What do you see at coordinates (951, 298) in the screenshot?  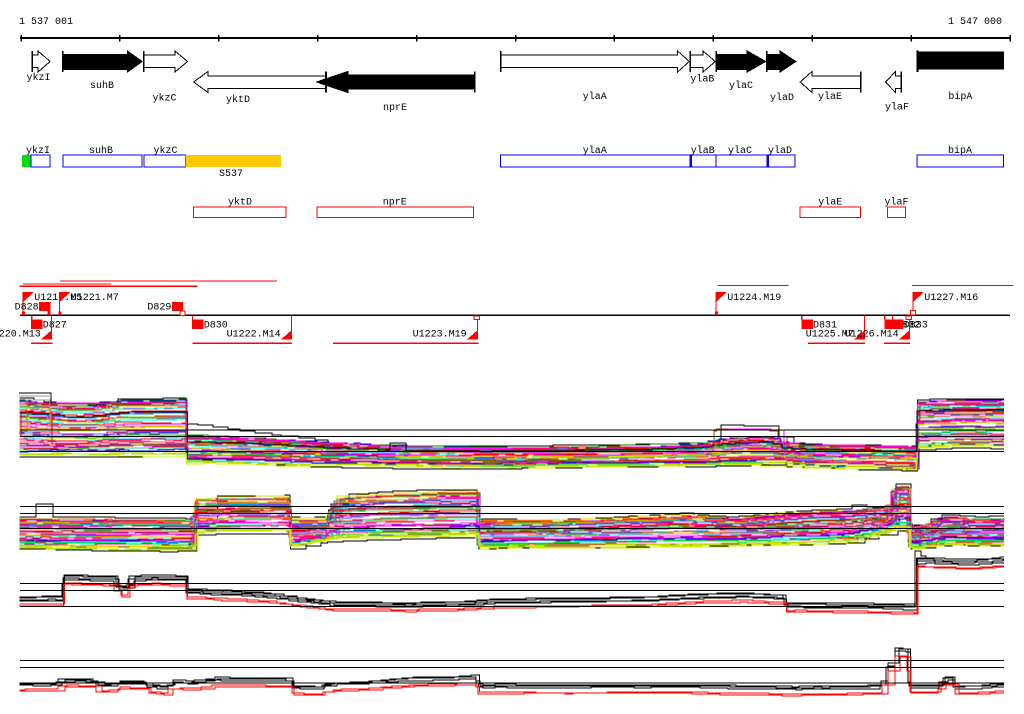 I see `svg-text: U1227.M16` at bounding box center [951, 298].